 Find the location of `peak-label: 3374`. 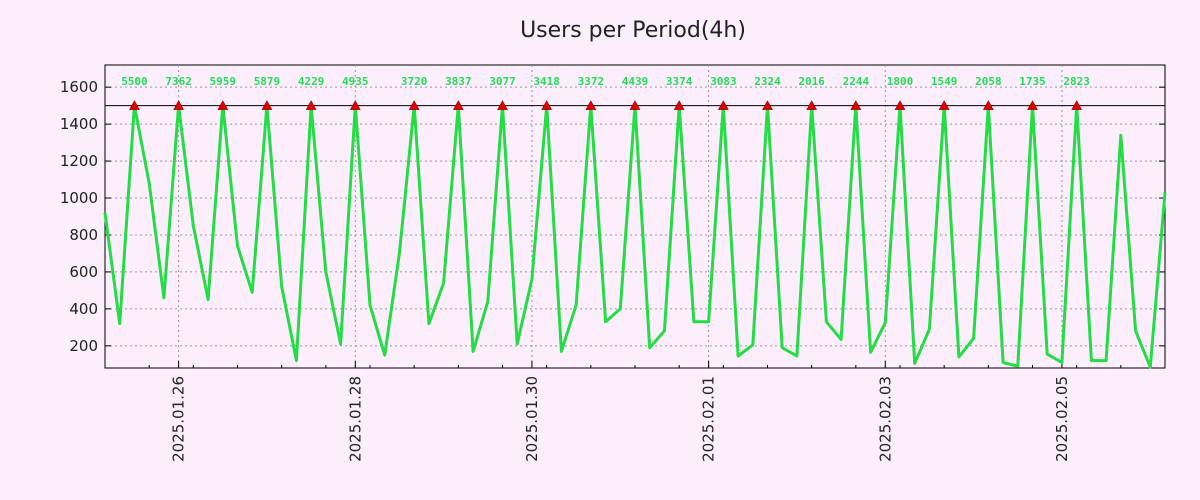

peak-label: 3374 is located at coordinates (679, 81).